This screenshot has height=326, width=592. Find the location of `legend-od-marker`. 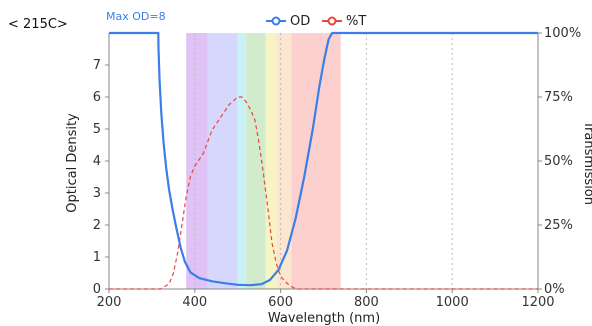

legend-od-marker is located at coordinates (276, 21).